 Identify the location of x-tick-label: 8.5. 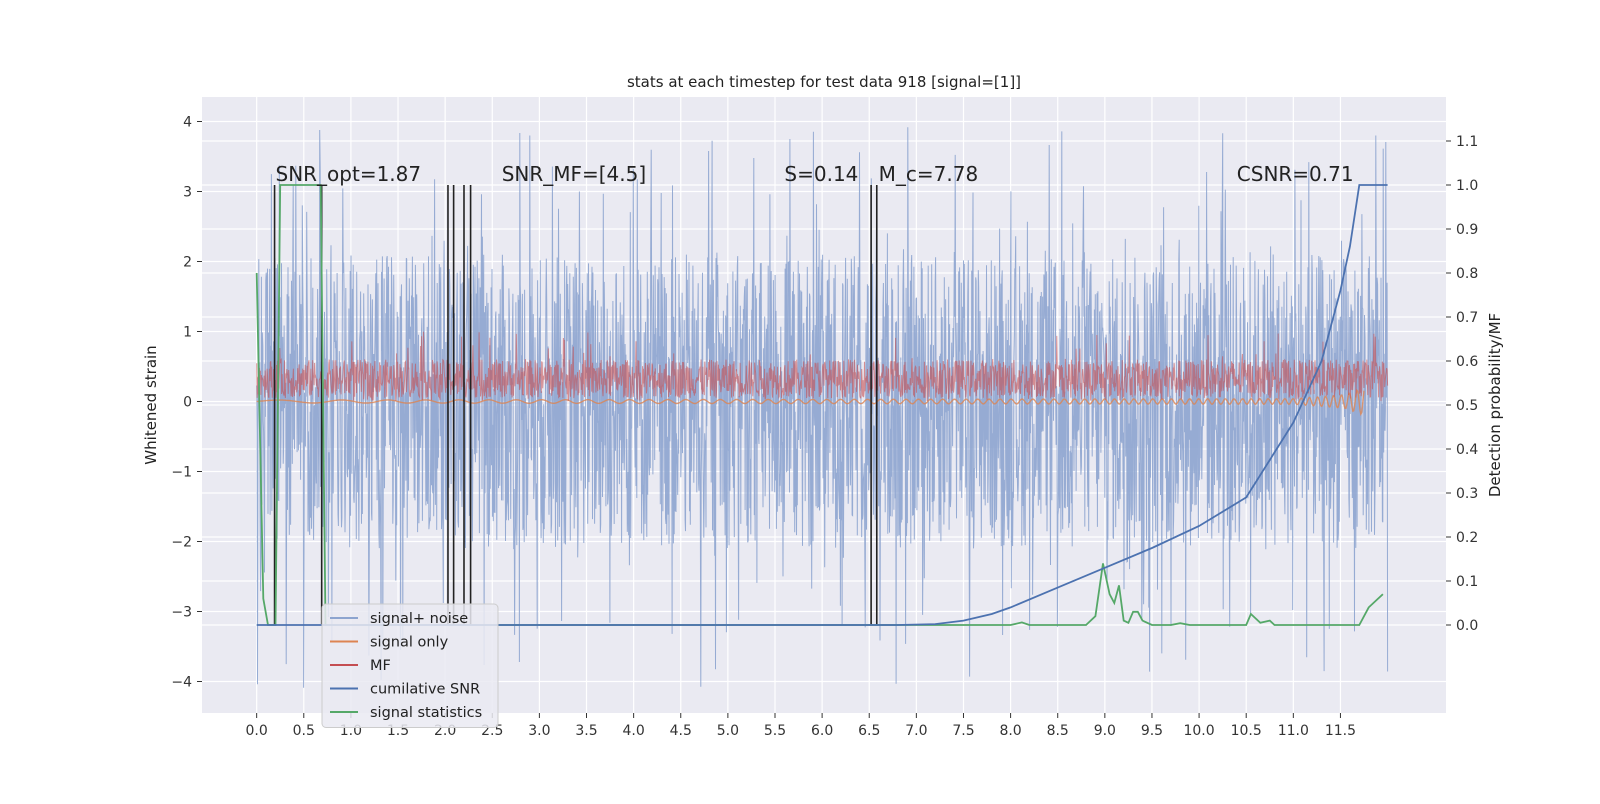
(1058, 731).